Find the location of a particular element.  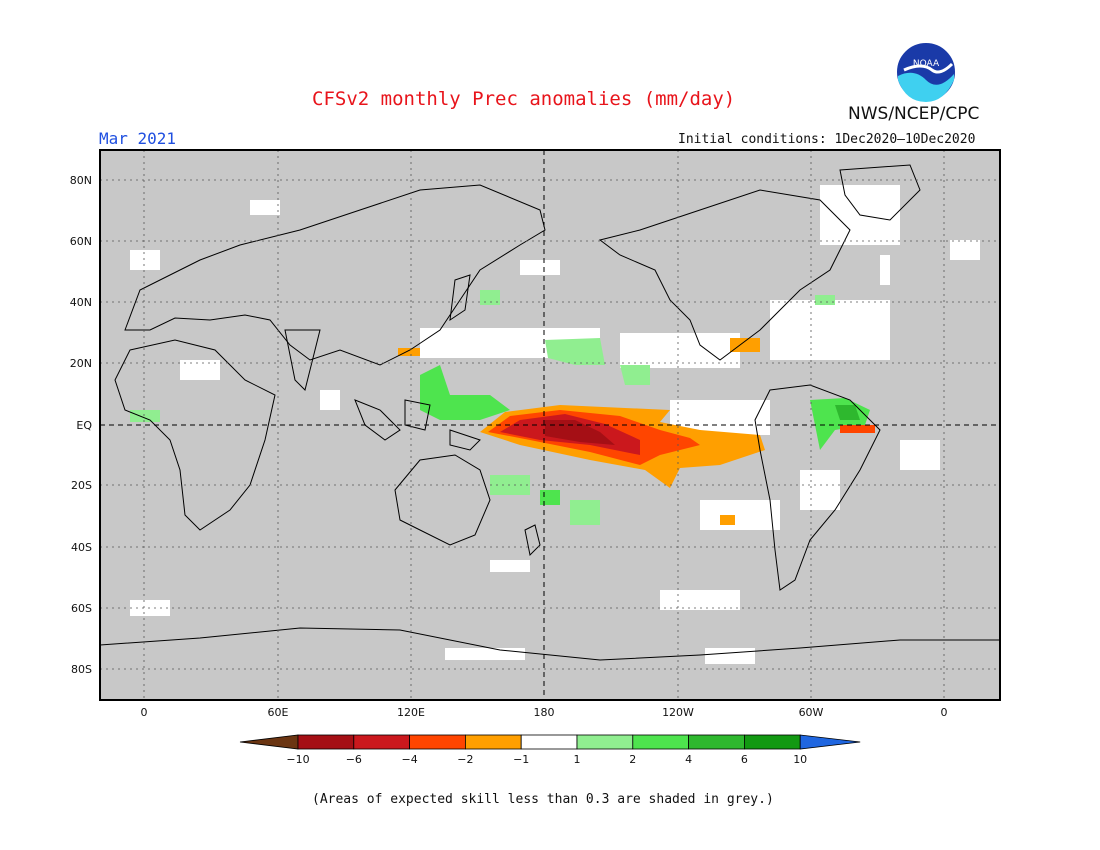

lon-label: 60E is located at coordinates (278, 712).